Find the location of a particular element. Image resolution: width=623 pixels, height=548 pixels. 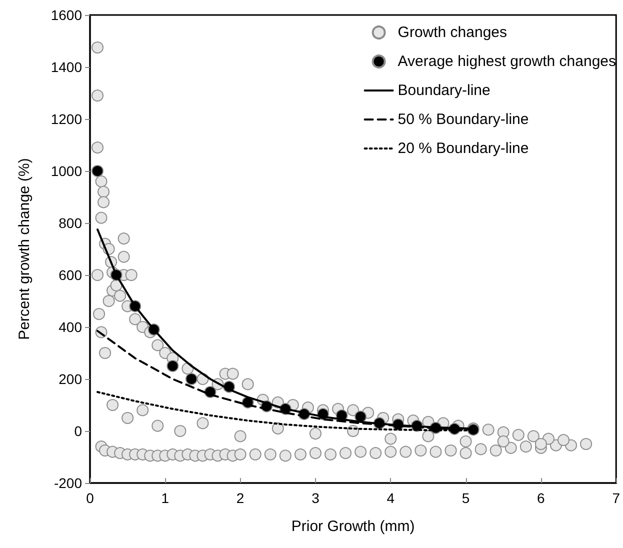

x-tick-label: 5 is located at coordinates (466, 498).